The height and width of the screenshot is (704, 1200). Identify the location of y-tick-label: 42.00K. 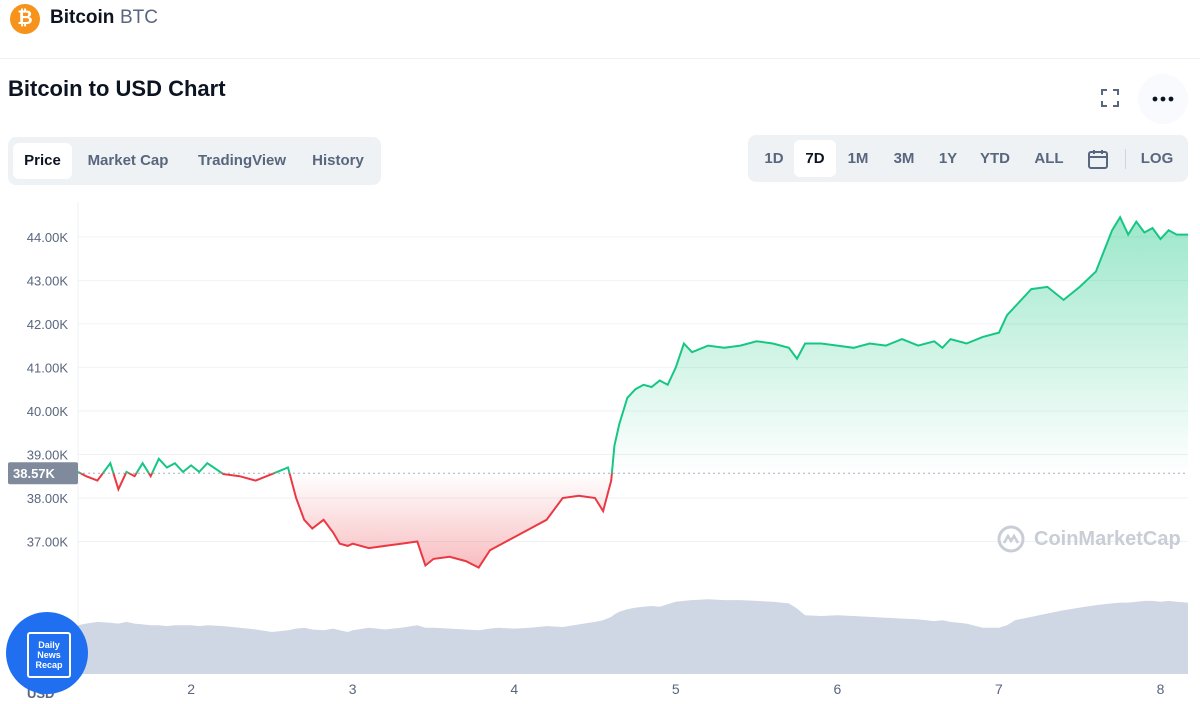
(48, 324).